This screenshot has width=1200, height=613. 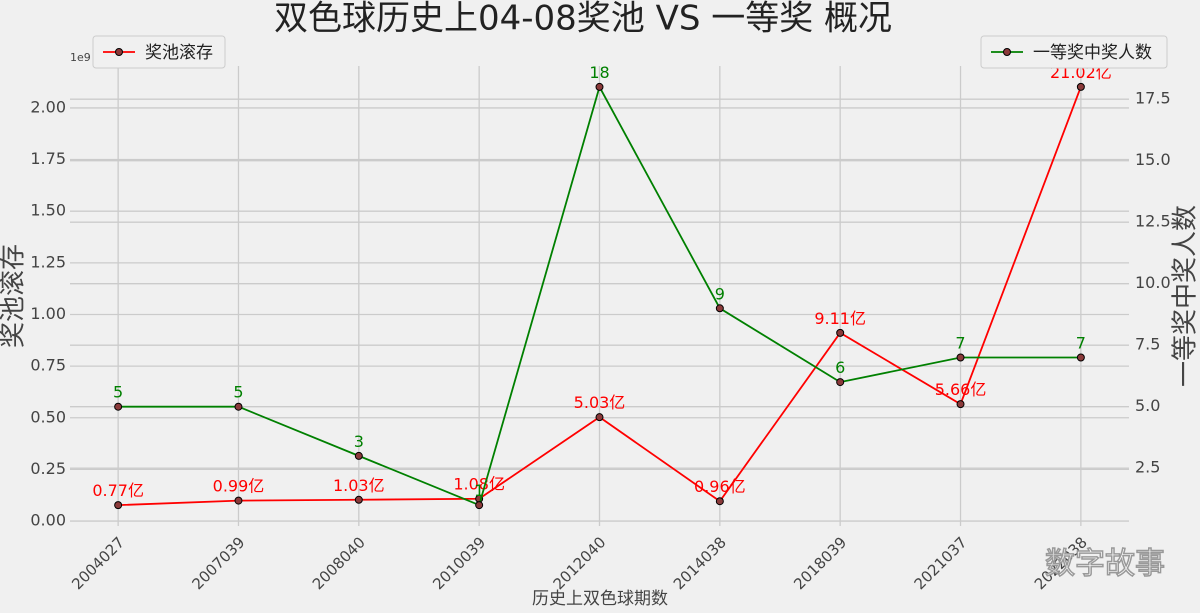 I want to click on data-label: 5.66亿, so click(x=961, y=389).